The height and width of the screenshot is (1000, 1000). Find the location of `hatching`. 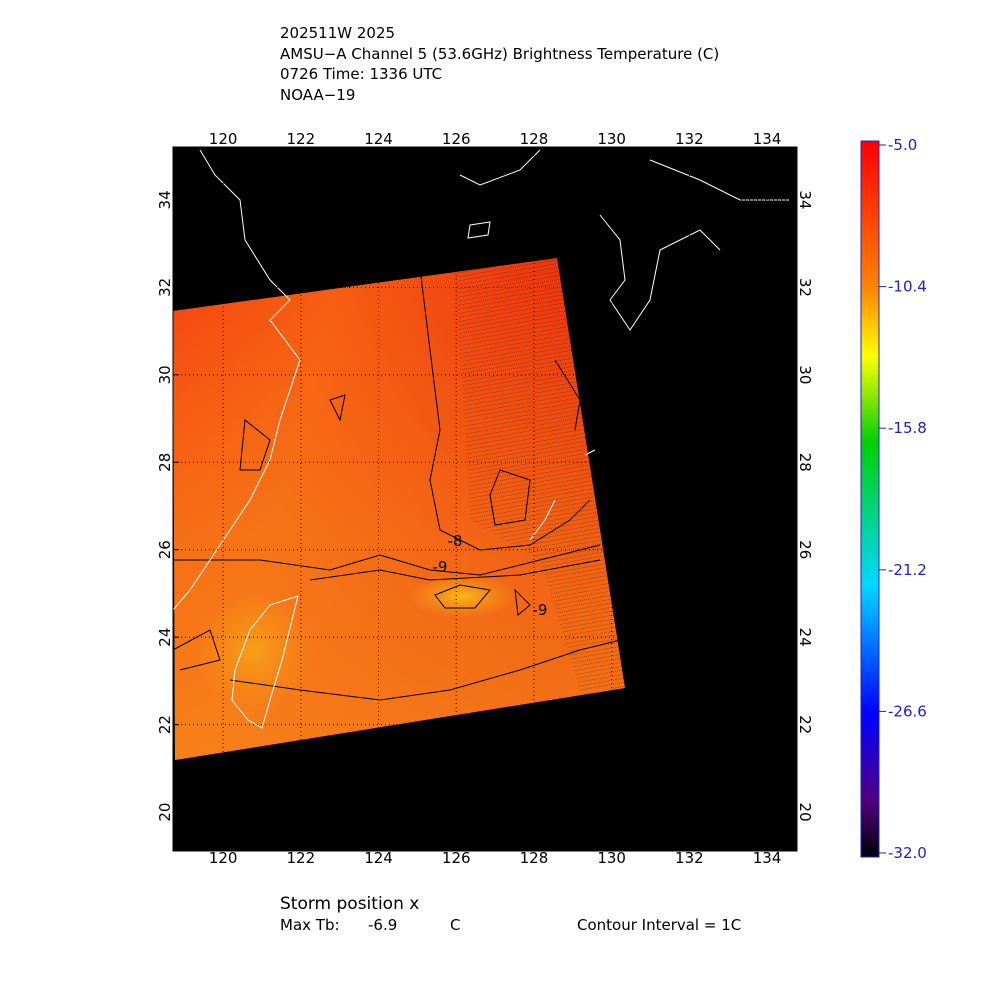

hatching is located at coordinates (540, 474).